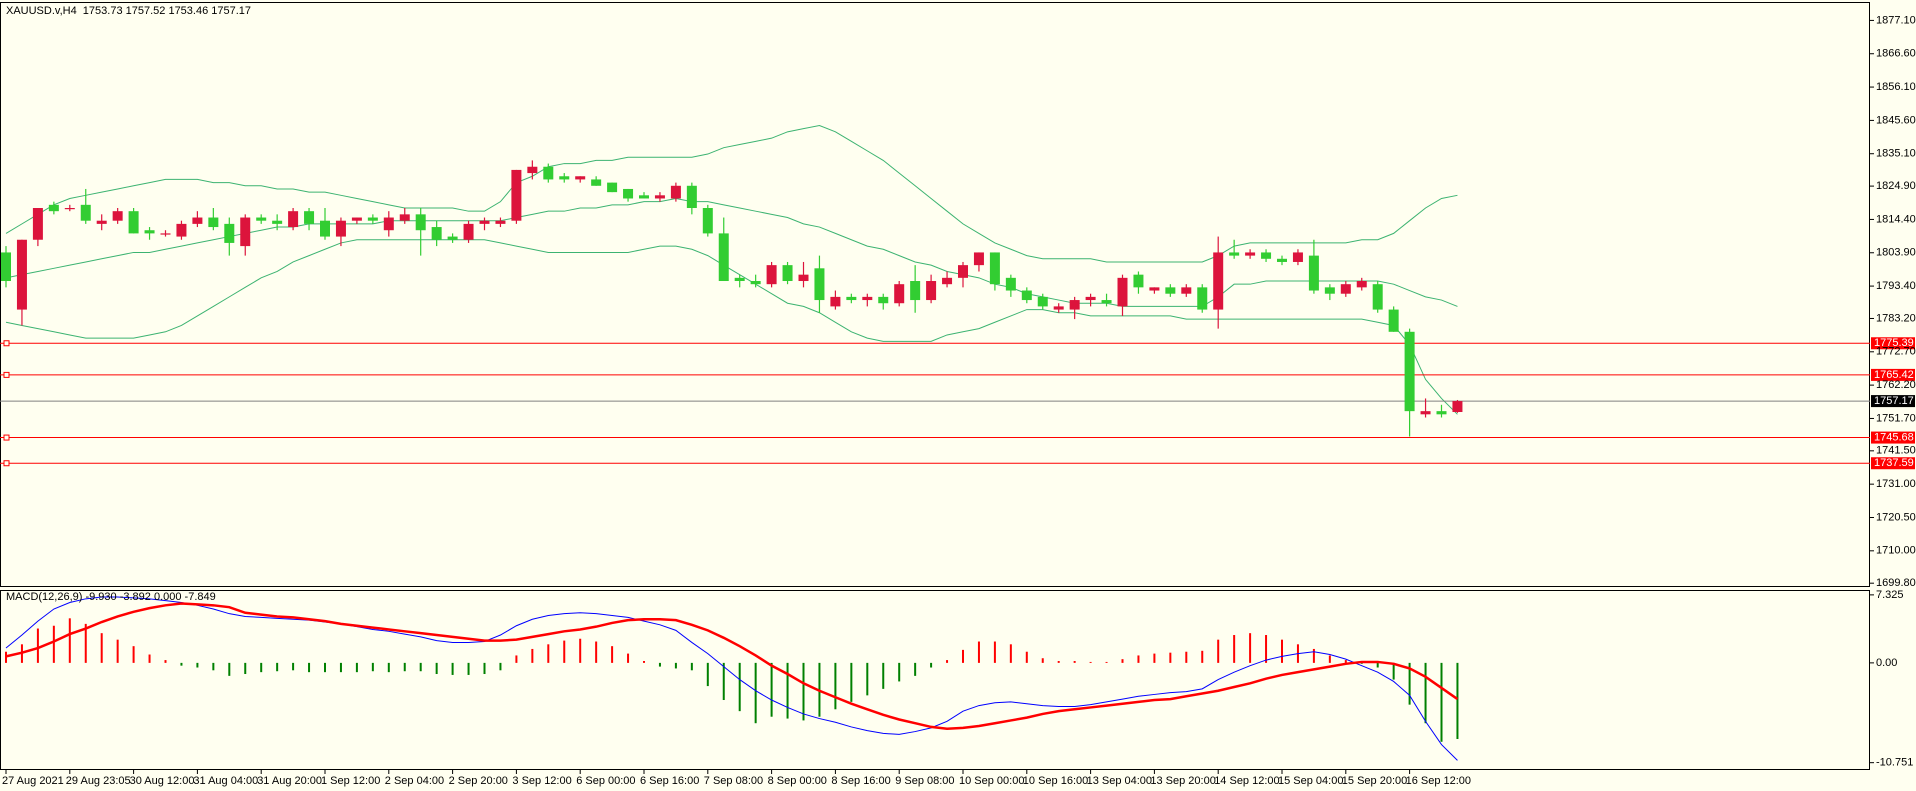  Describe the element at coordinates (1894, 401) in the screenshot. I see `current-price-label: 1757.17` at that location.